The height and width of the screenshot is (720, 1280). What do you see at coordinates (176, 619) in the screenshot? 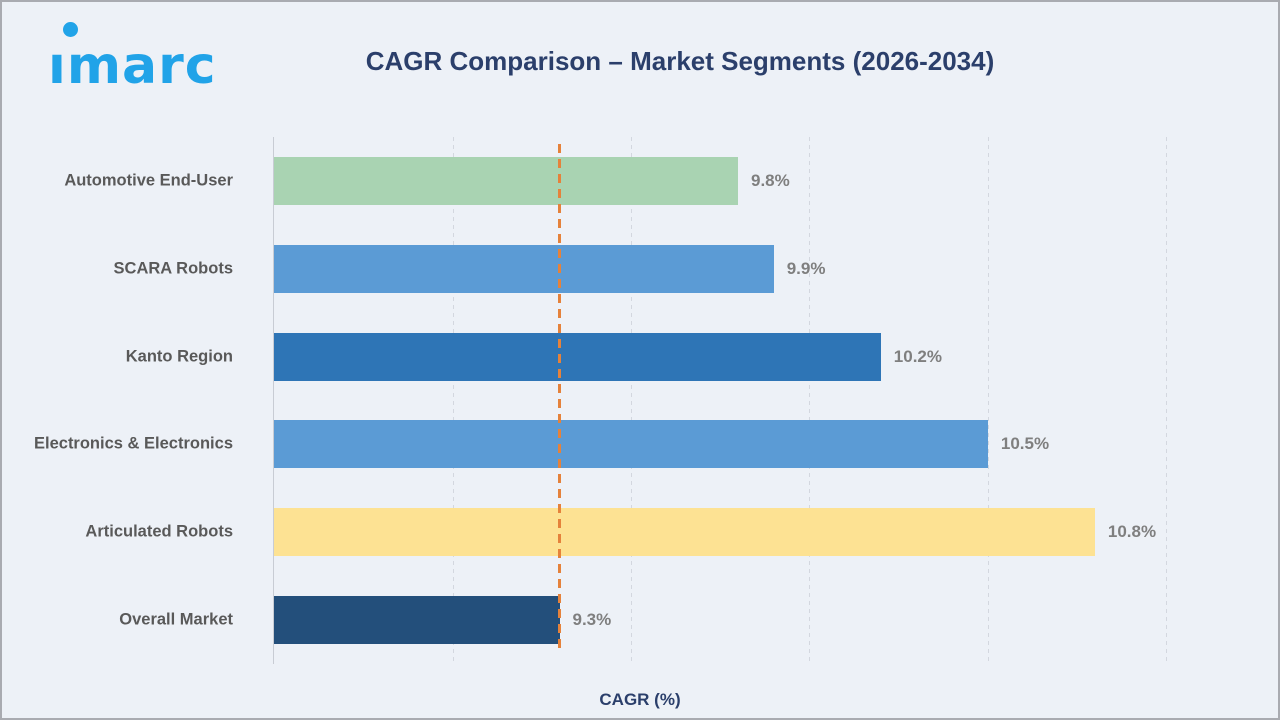
I see `category-label: Overall Market` at bounding box center [176, 619].